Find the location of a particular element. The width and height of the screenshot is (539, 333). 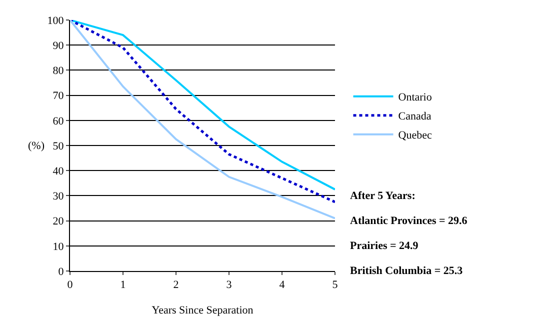

y-tick-label: 70 is located at coordinates (58, 96).